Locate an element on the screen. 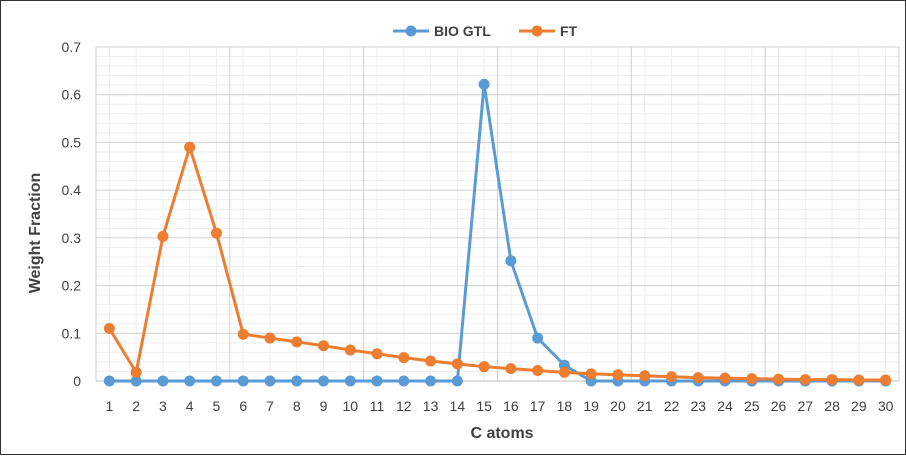 The height and width of the screenshot is (456, 906). x-tick-label: 16 is located at coordinates (511, 406).